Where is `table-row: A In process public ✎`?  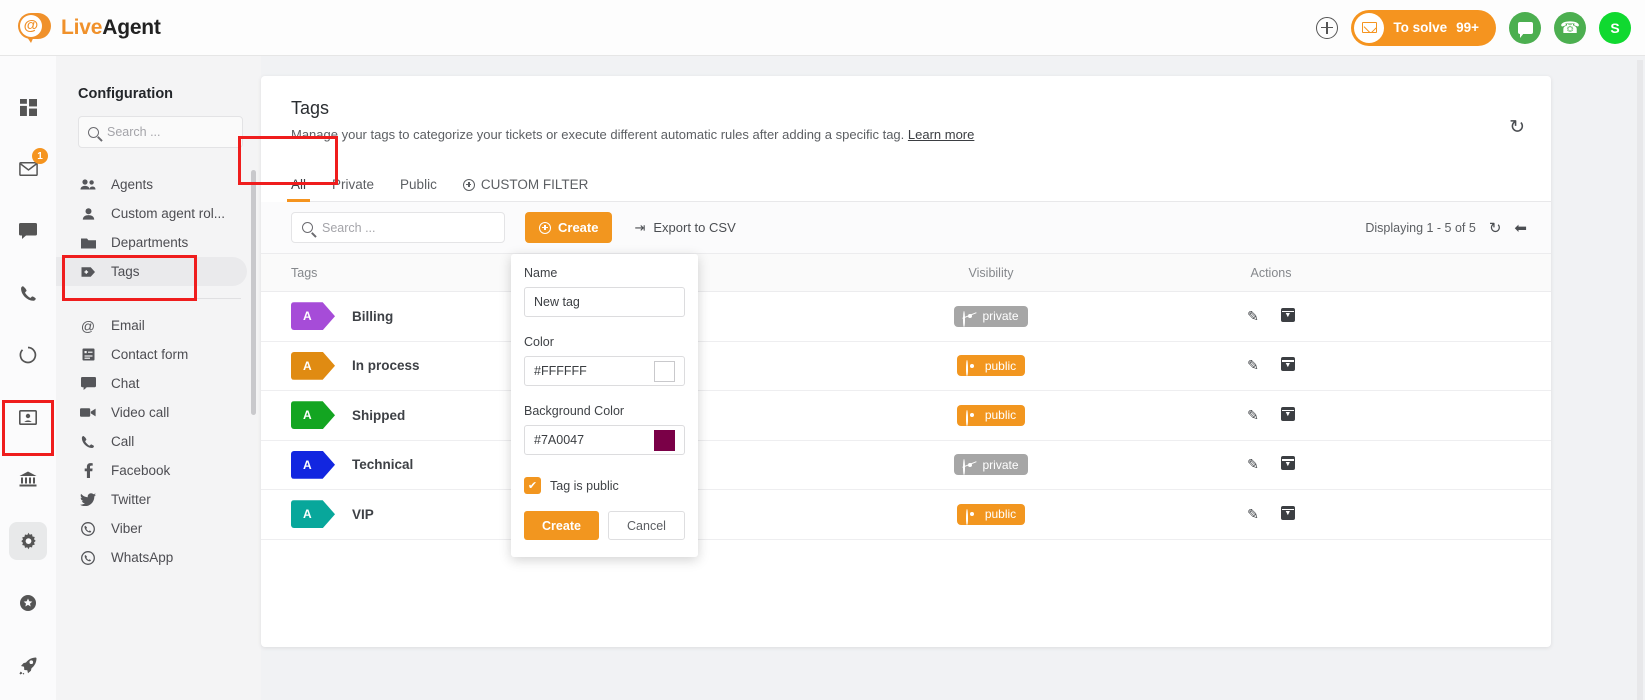 table-row: A In process public ✎ is located at coordinates (906, 366).